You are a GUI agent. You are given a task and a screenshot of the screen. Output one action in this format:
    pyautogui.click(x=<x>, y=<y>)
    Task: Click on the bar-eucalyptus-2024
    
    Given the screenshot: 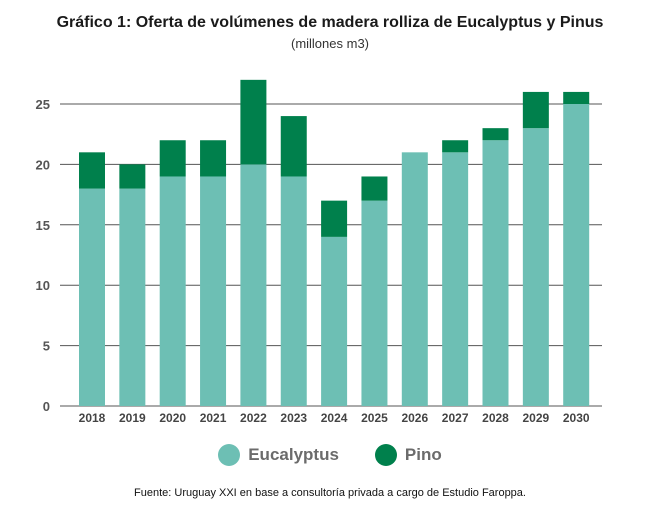 What is the action you would take?
    pyautogui.click(x=334, y=321)
    